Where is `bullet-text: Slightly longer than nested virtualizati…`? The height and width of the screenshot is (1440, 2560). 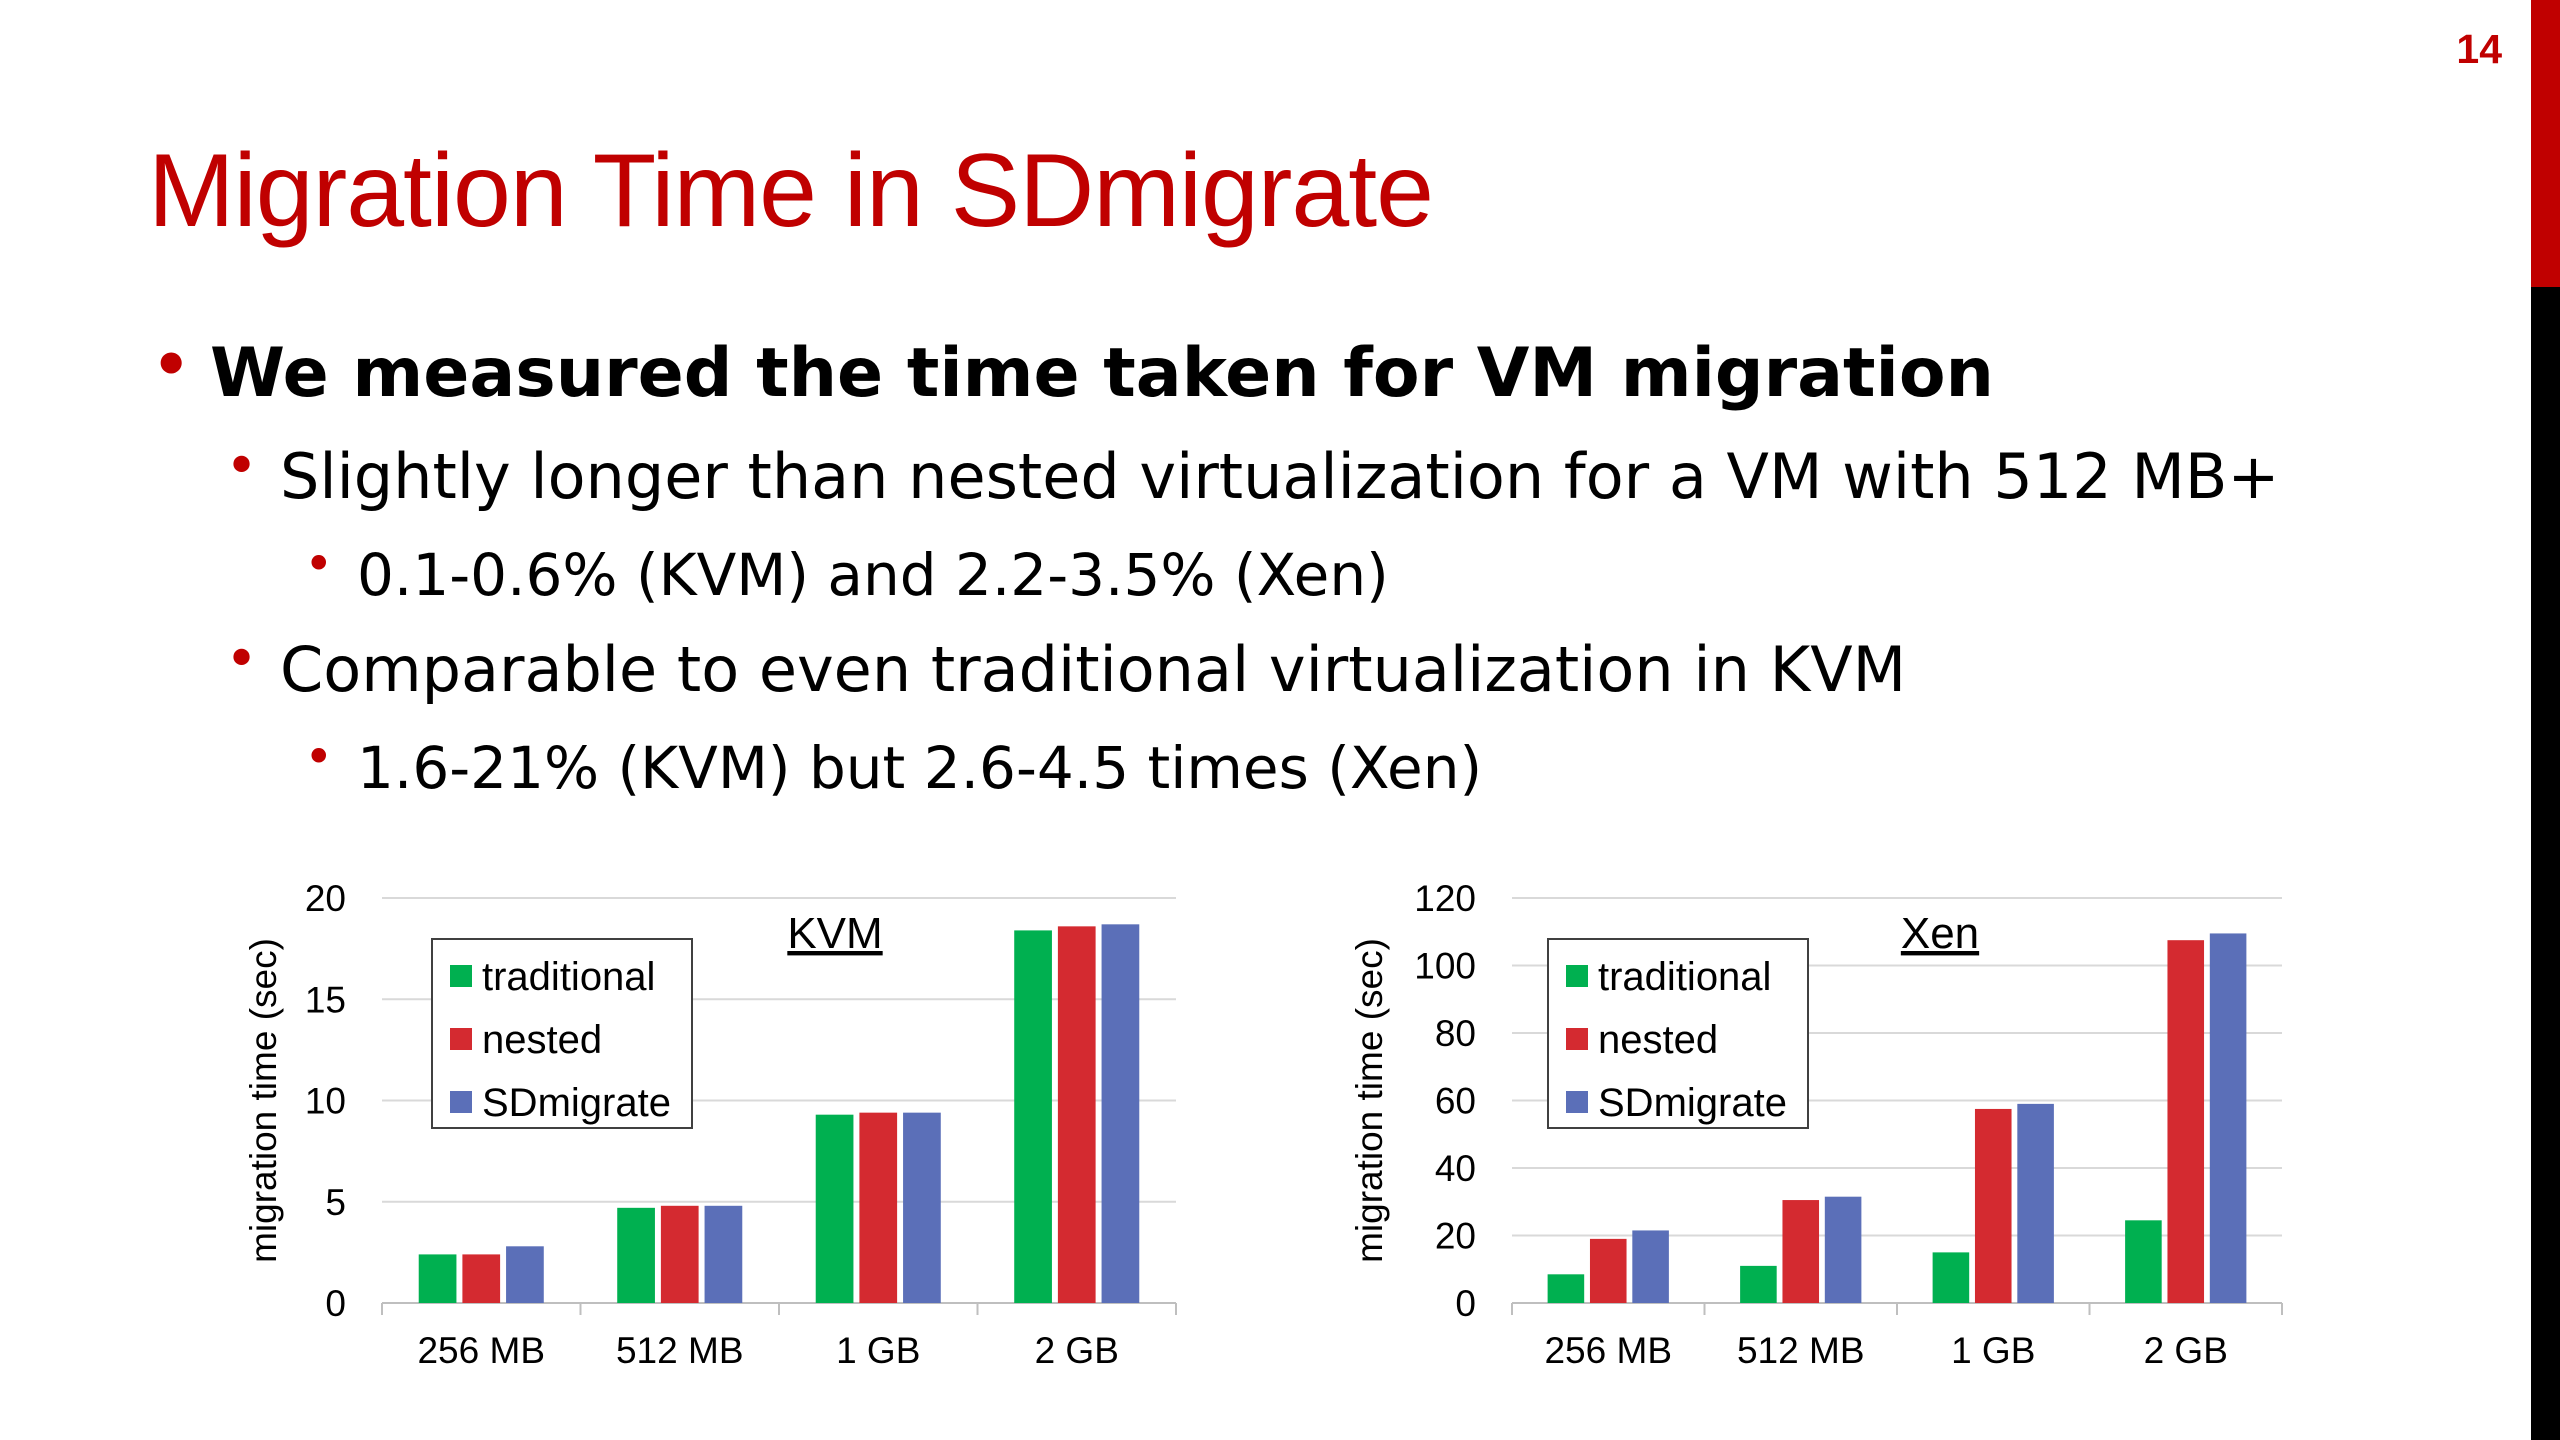 bullet-text: Slightly longer than nested virtualizati… is located at coordinates (1280, 476).